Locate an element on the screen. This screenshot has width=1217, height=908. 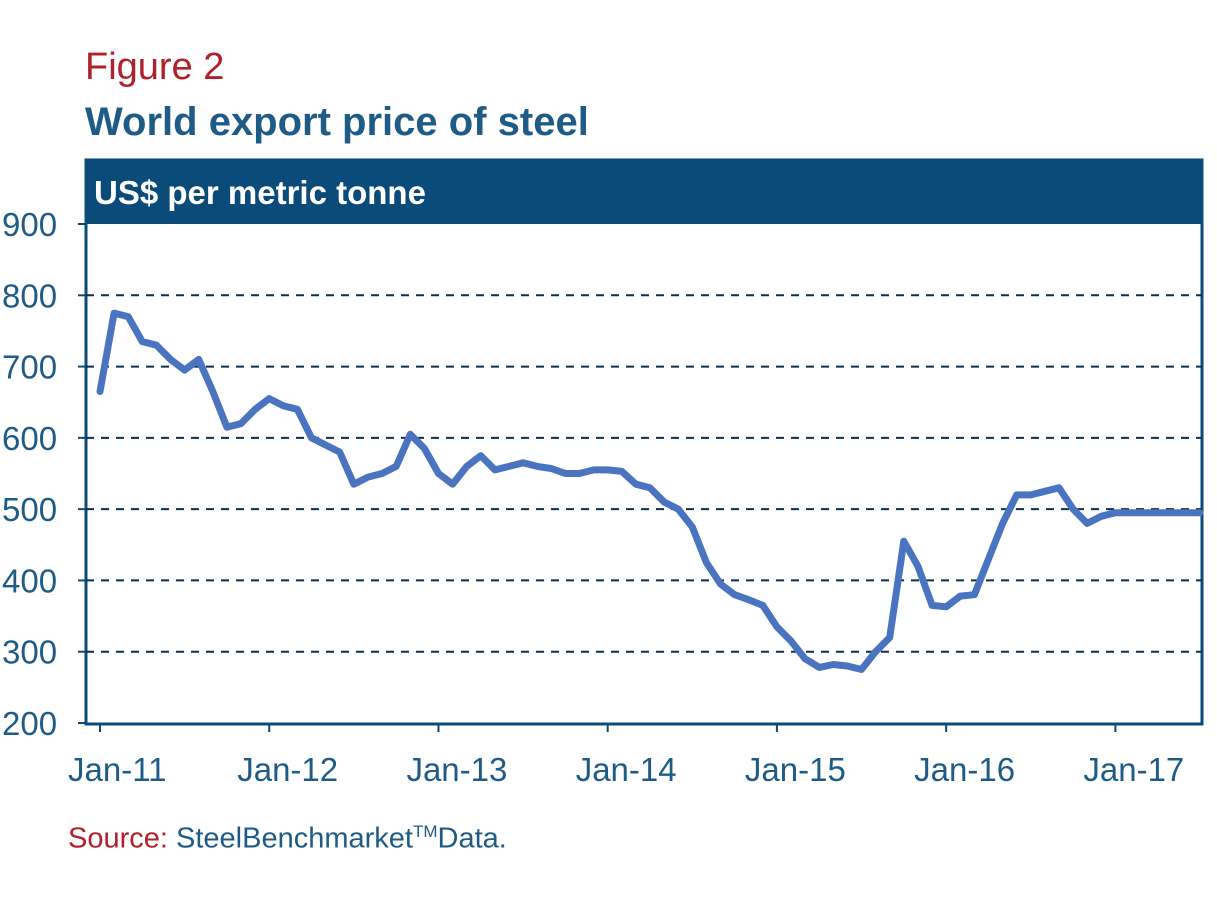
x-tick-label-Jan-16: Jan-16 is located at coordinates (964, 769).